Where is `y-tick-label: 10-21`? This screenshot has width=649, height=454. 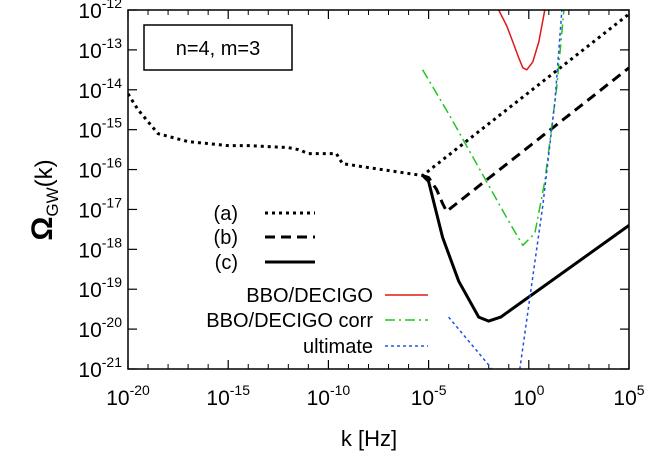
y-tick-label: 10-21 is located at coordinates (100, 368).